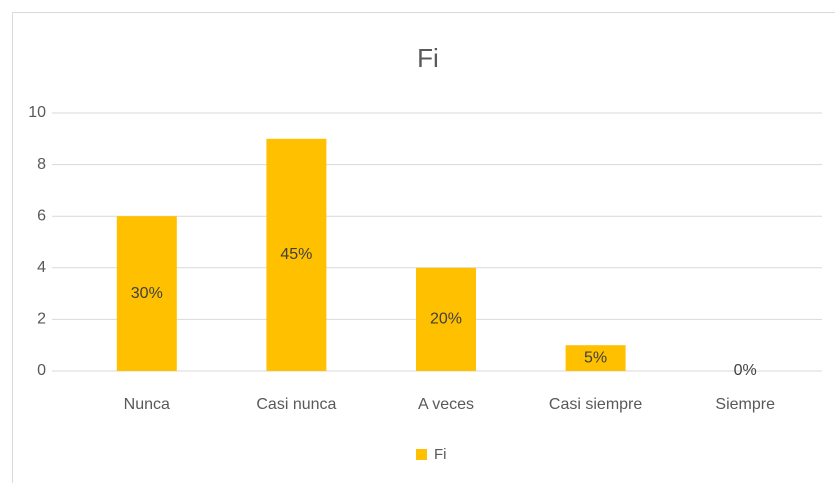 The image size is (835, 483). What do you see at coordinates (745, 370) in the screenshot?
I see `data-label: 0%` at bounding box center [745, 370].